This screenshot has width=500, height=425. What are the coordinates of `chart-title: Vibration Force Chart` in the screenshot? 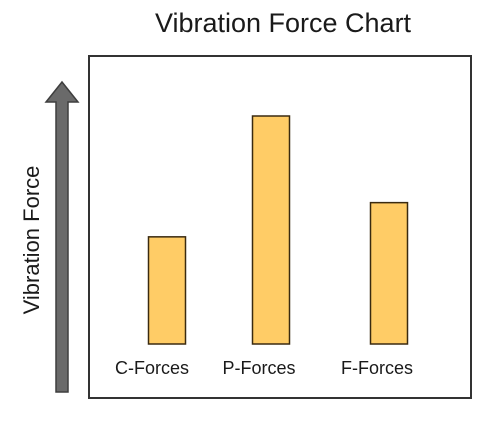 It's located at (283, 23).